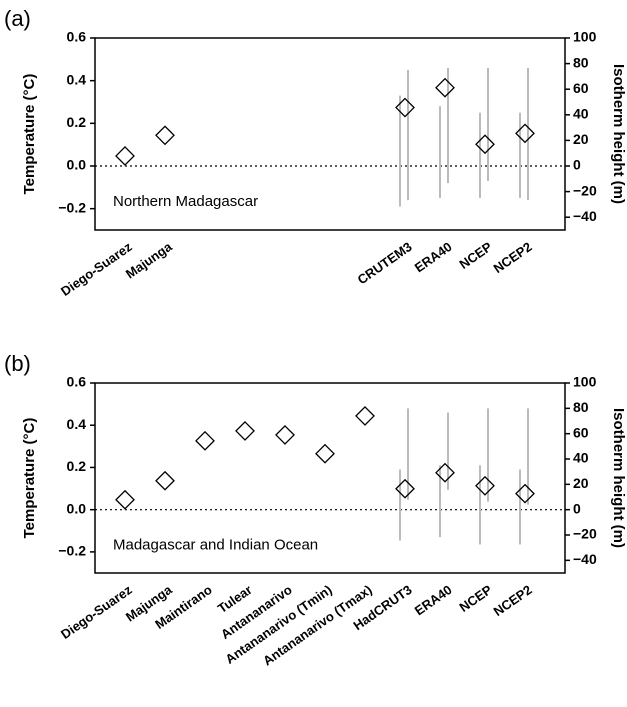 Image resolution: width=627 pixels, height=707 pixels. What do you see at coordinates (215, 545) in the screenshot?
I see `annotation: Madagascar and Indian Ocean` at bounding box center [215, 545].